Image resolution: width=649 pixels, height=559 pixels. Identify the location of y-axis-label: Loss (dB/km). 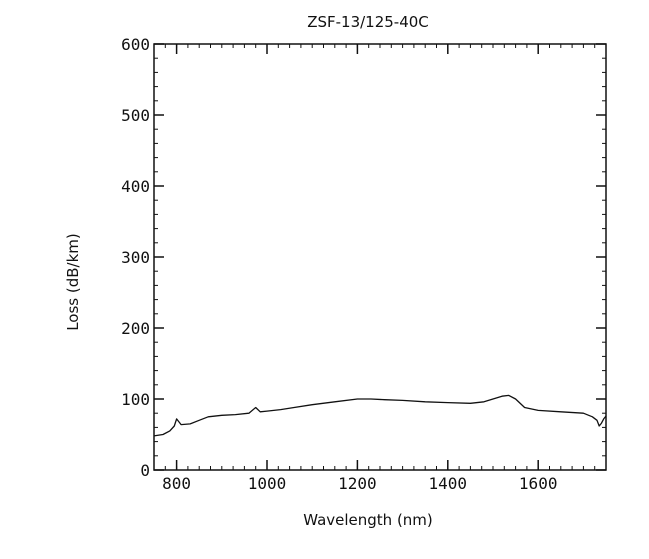
(73, 282).